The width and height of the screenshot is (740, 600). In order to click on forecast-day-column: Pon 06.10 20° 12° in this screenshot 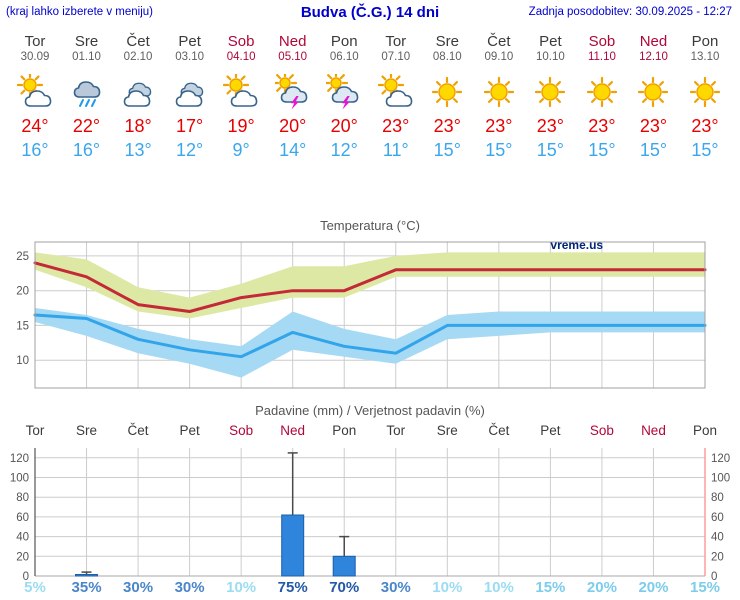, I will do `click(344, 97)`.